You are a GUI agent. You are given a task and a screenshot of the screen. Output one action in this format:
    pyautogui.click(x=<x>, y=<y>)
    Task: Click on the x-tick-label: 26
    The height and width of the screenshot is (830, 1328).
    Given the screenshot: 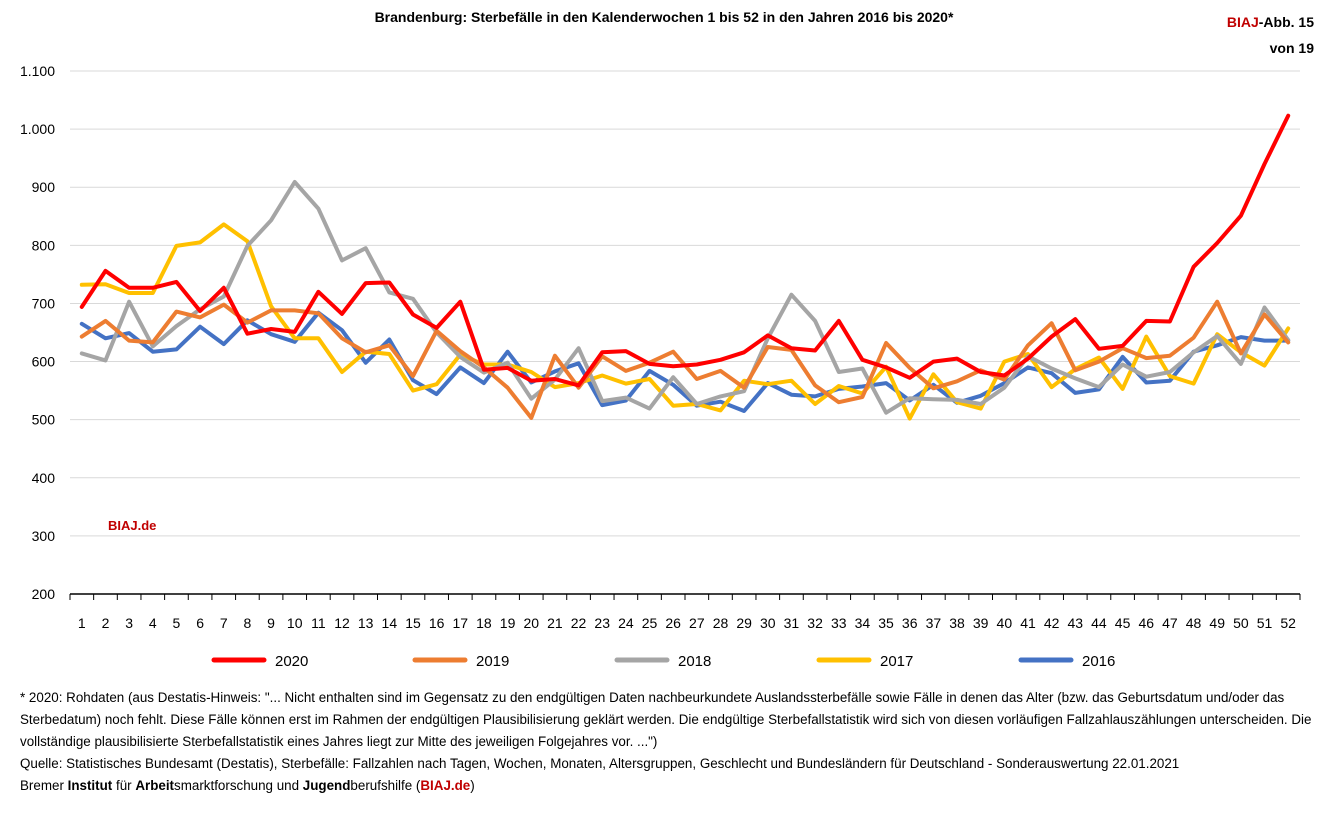 What is the action you would take?
    pyautogui.click(x=673, y=623)
    